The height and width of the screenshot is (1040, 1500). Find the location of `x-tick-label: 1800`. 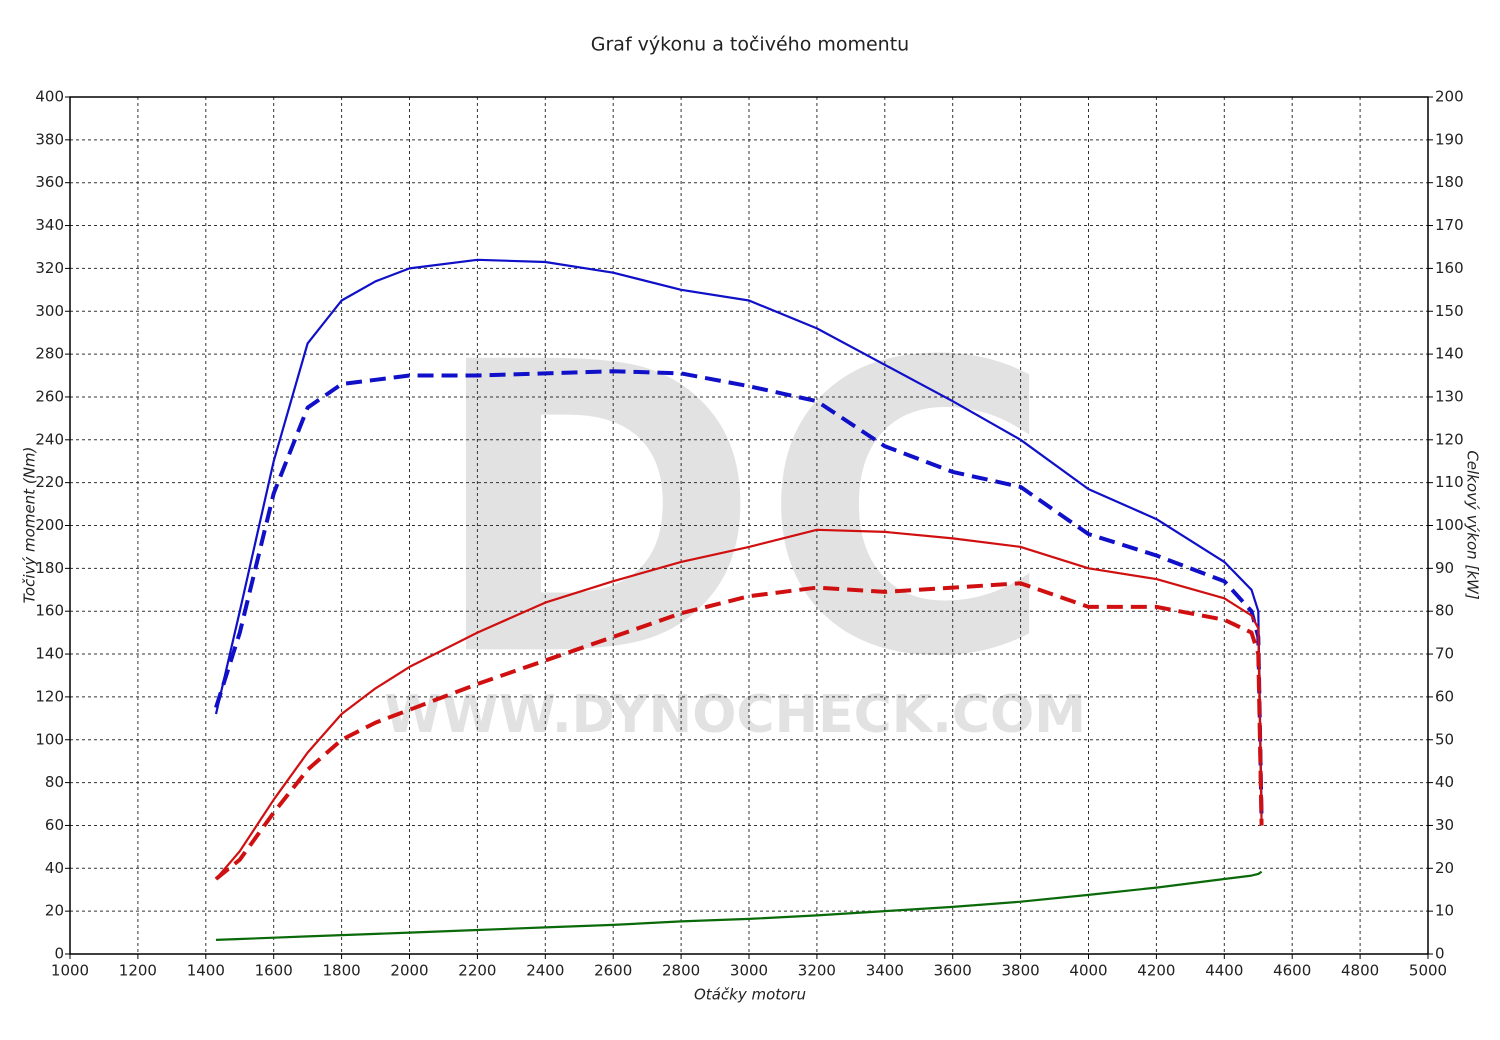

x-tick-label: 1800 is located at coordinates (342, 971).